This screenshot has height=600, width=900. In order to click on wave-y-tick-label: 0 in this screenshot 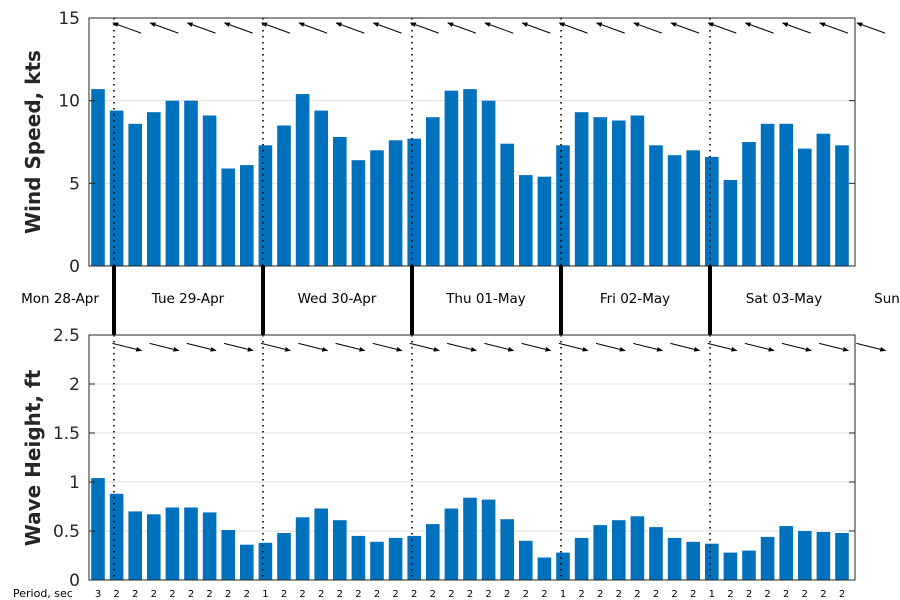, I will do `click(74, 581)`.